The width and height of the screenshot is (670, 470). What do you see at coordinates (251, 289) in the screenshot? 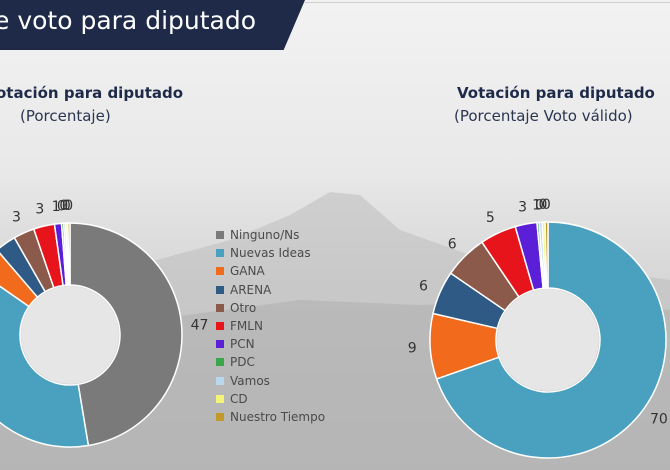
I see `legend-label: ARENA` at bounding box center [251, 289].